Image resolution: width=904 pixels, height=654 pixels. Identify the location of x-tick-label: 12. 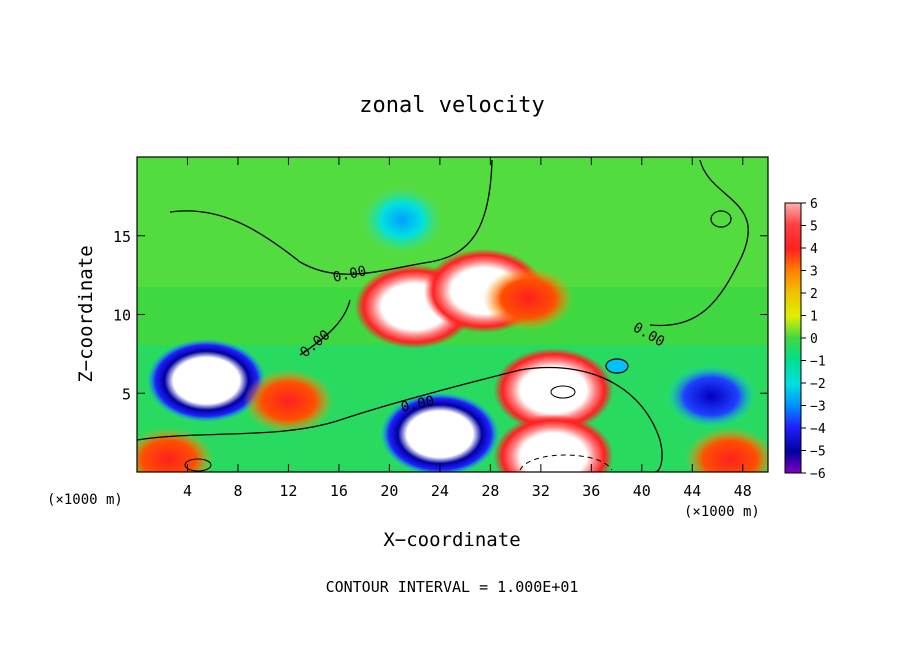
(288, 491).